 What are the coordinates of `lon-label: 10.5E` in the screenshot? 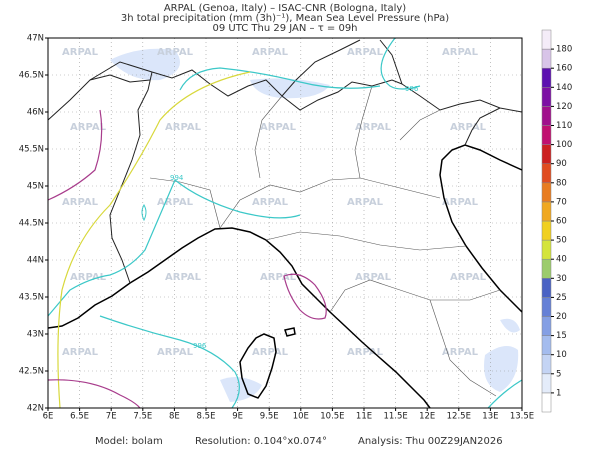 It's located at (332, 417).